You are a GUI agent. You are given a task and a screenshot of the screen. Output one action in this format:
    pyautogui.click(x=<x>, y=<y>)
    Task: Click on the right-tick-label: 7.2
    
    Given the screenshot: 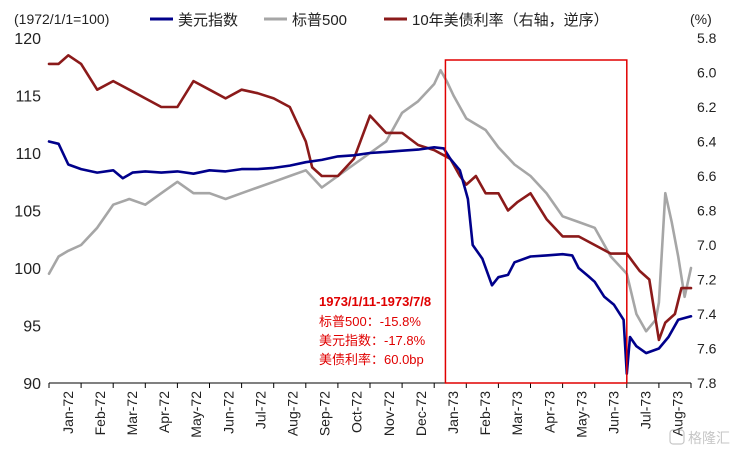 What is the action you would take?
    pyautogui.click(x=707, y=280)
    